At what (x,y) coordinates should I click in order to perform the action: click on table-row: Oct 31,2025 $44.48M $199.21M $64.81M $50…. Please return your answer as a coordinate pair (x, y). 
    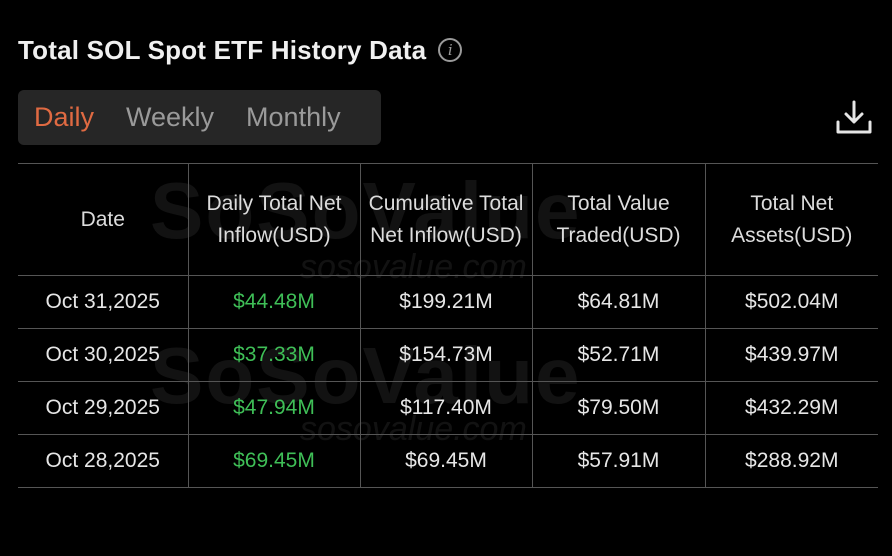
    Looking at the image, I should click on (448, 302).